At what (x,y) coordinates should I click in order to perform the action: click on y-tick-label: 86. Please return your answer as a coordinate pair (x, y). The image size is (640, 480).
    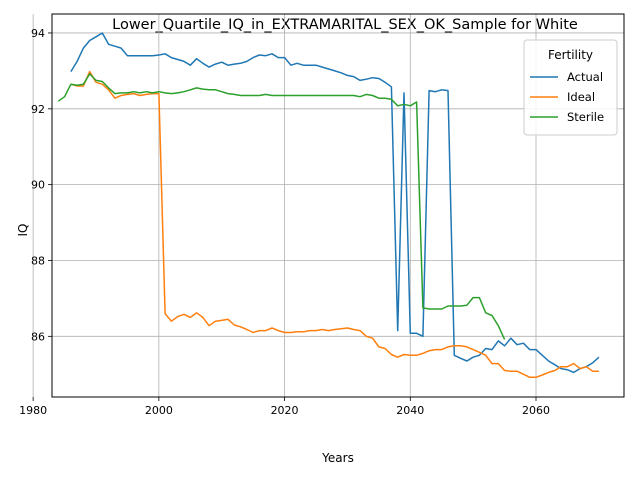
    Looking at the image, I should click on (38, 336).